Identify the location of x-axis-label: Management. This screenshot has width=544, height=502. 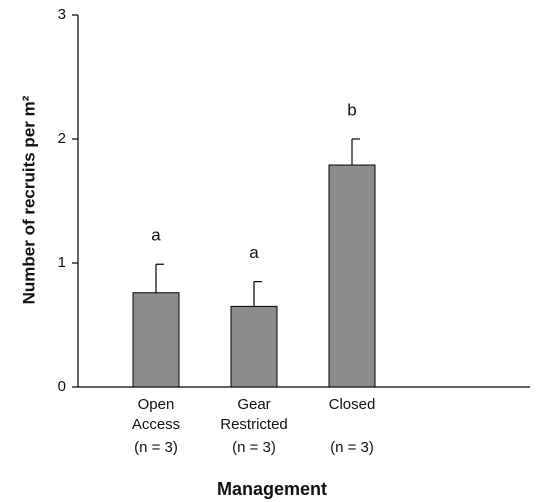
(272, 489).